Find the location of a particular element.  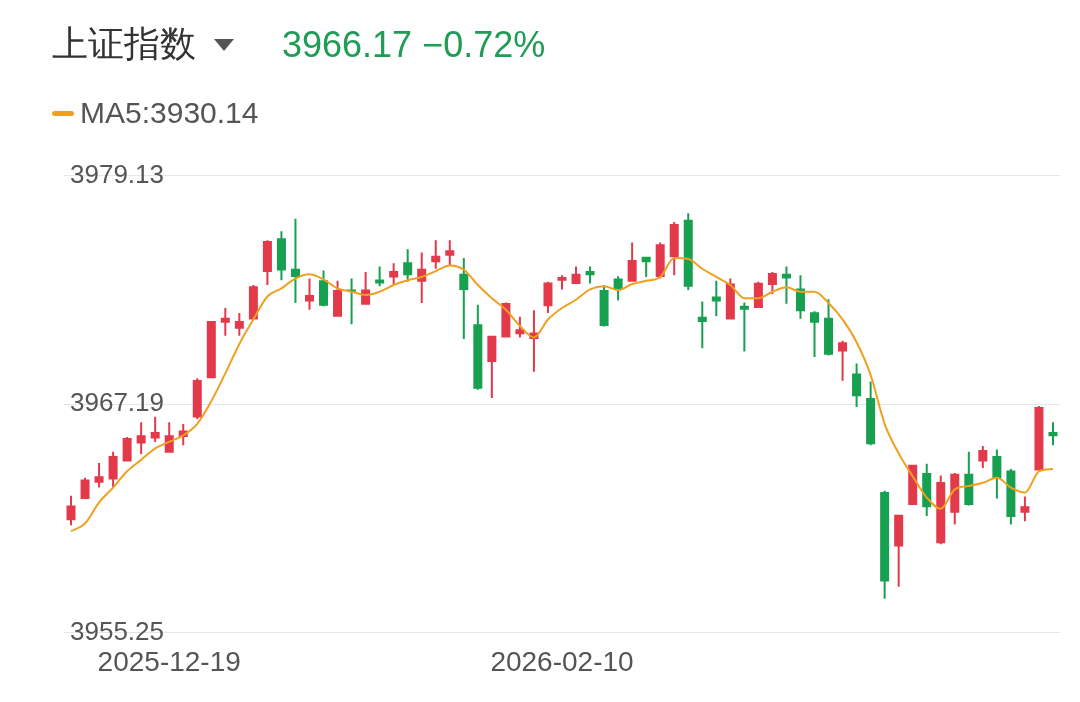

y-tick-label: 3967.19 is located at coordinates (117, 402).